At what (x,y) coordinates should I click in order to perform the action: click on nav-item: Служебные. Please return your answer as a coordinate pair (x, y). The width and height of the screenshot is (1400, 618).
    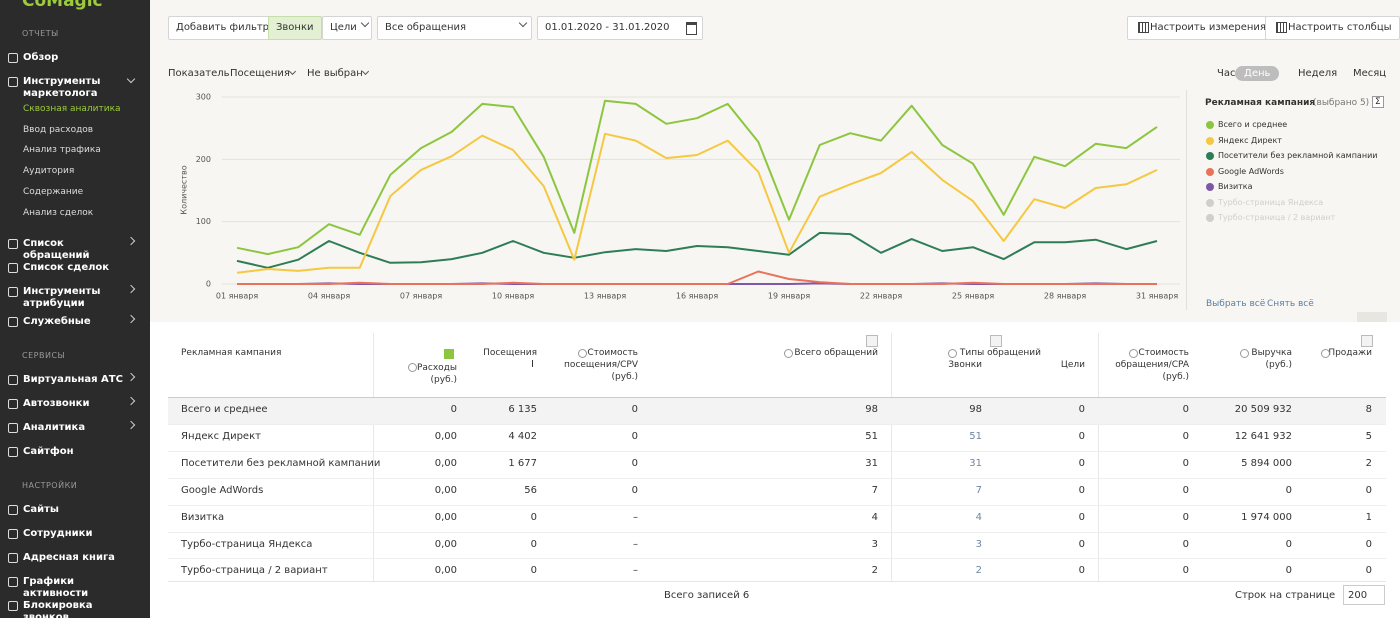
    Looking at the image, I should click on (57, 322).